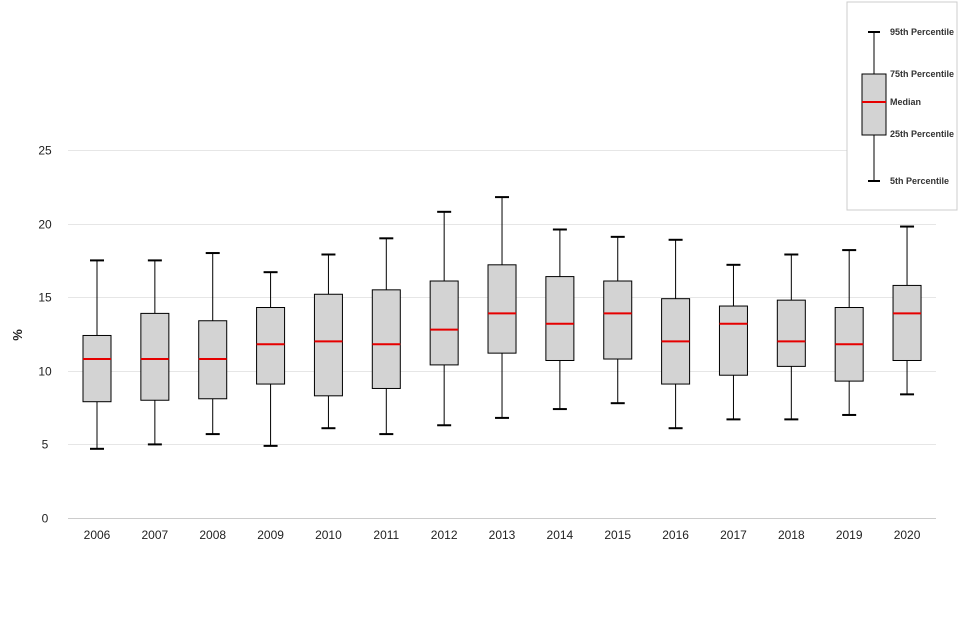 Image resolution: width=960 pixels, height=640 pixels. I want to click on box-2015, so click(618, 320).